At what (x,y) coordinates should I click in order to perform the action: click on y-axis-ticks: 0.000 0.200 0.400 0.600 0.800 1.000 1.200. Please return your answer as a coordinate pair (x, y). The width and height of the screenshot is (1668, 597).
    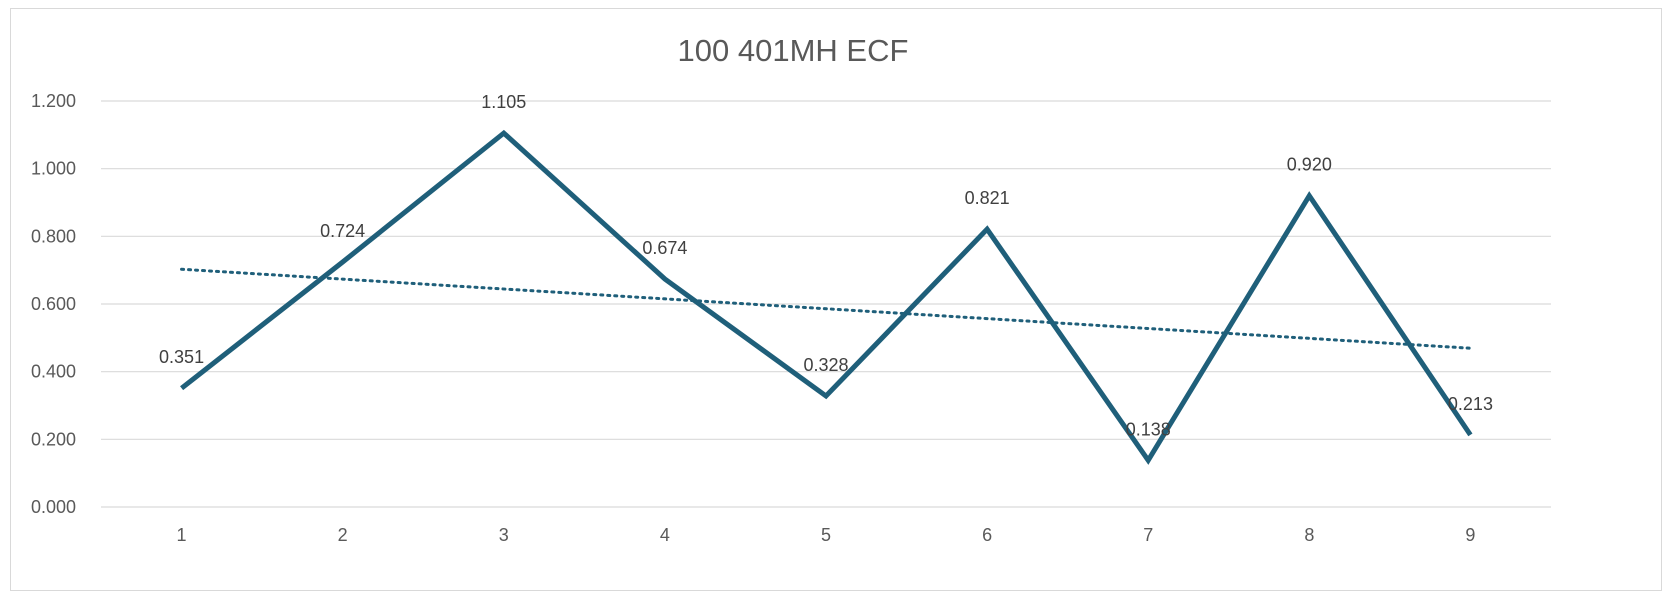
    Looking at the image, I should click on (53, 304).